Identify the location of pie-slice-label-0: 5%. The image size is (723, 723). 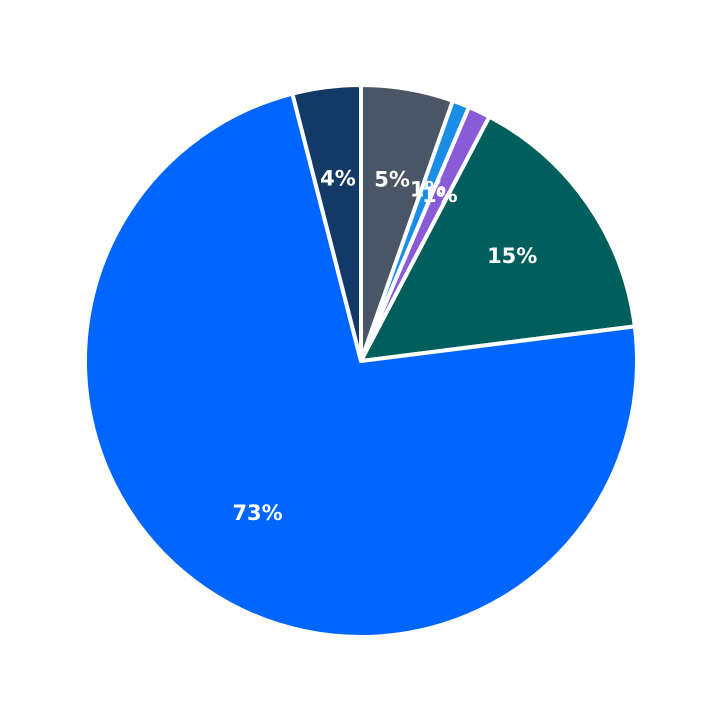
(392, 180).